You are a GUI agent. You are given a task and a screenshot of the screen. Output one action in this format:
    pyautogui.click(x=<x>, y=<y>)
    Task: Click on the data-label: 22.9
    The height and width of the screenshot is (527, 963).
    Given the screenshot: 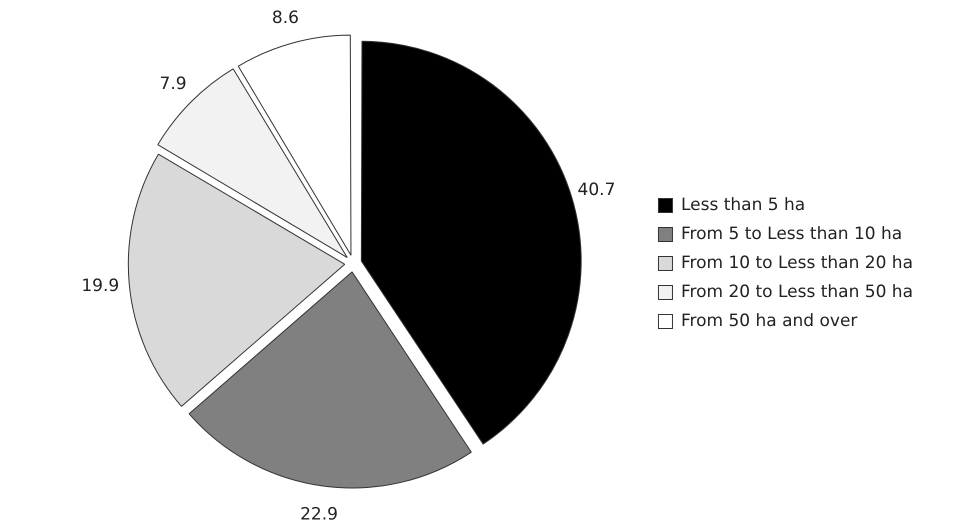 What is the action you would take?
    pyautogui.click(x=319, y=514)
    